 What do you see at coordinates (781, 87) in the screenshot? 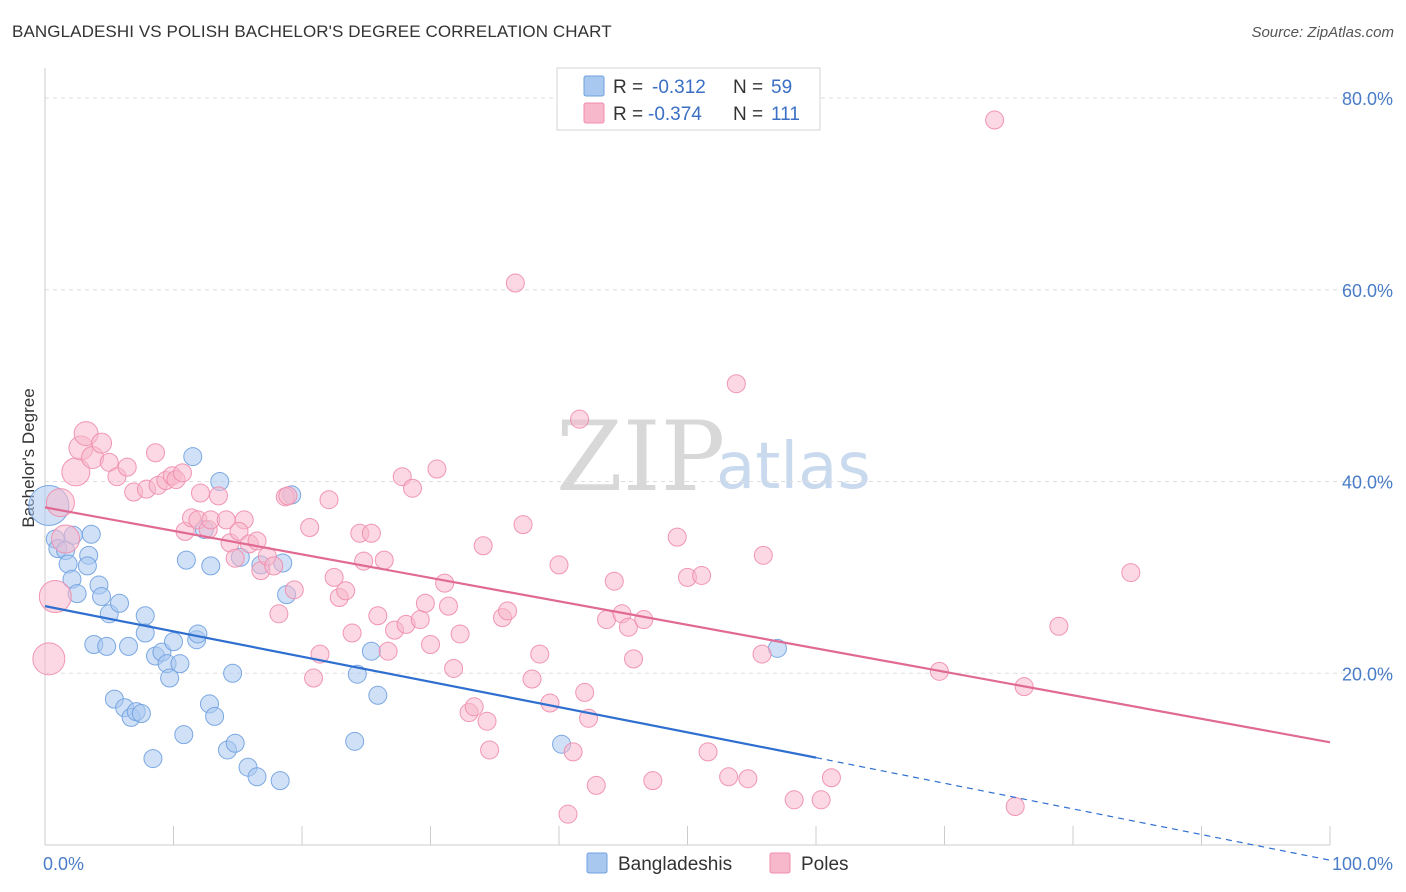
I see `legend-n-value-1: 59` at bounding box center [781, 87].